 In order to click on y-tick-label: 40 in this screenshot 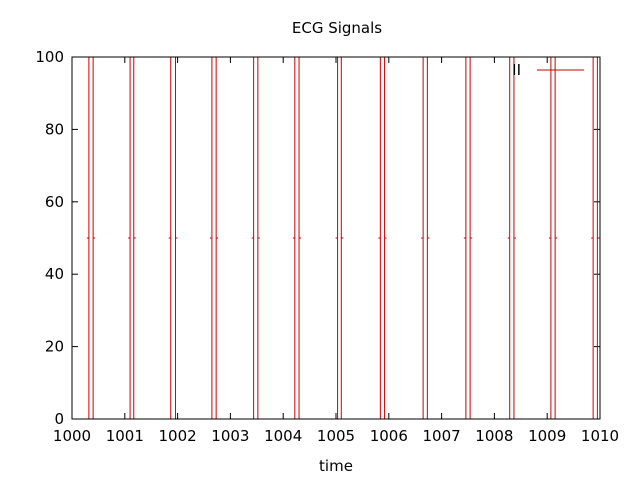, I will do `click(54, 274)`.